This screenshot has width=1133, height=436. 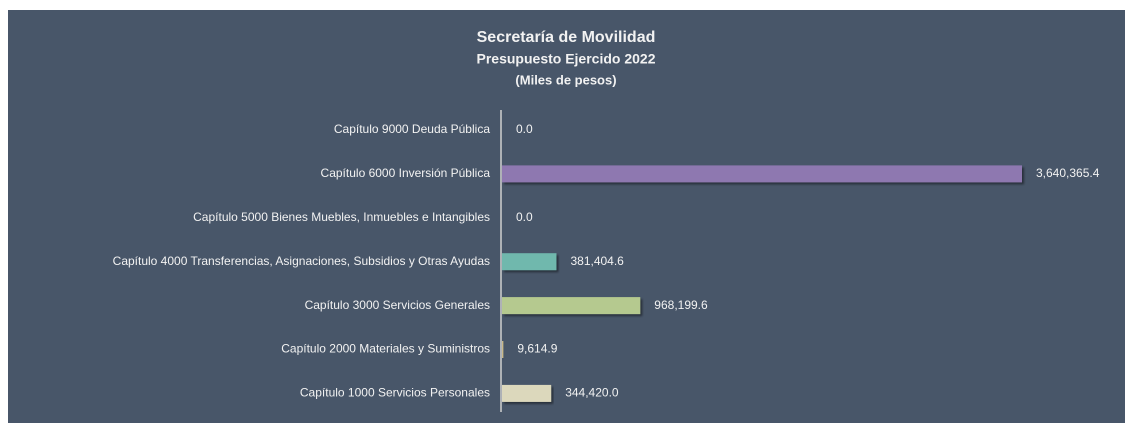 I want to click on y-tick-label: Capítulo 9000 Deuda Pública, so click(x=412, y=129).